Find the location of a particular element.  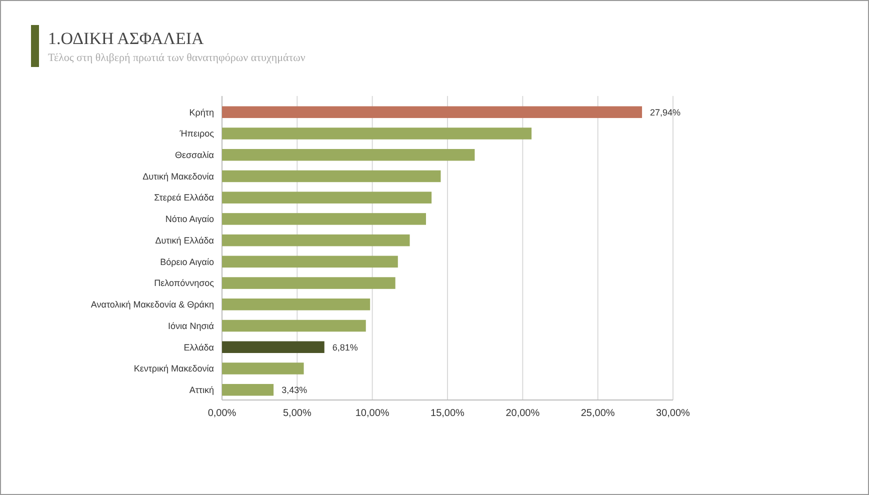

x-tick-label: 0,00% is located at coordinates (222, 413).